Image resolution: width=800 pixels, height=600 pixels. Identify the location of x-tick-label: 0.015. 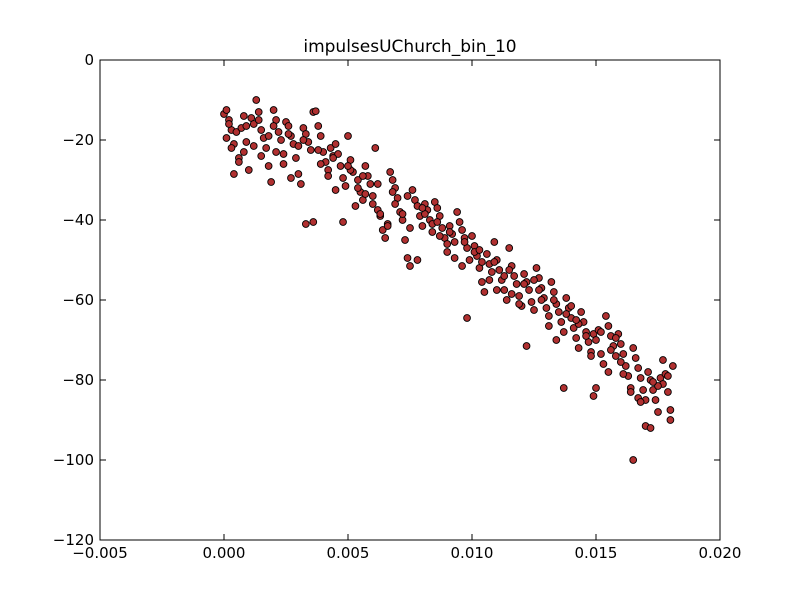
(596, 553).